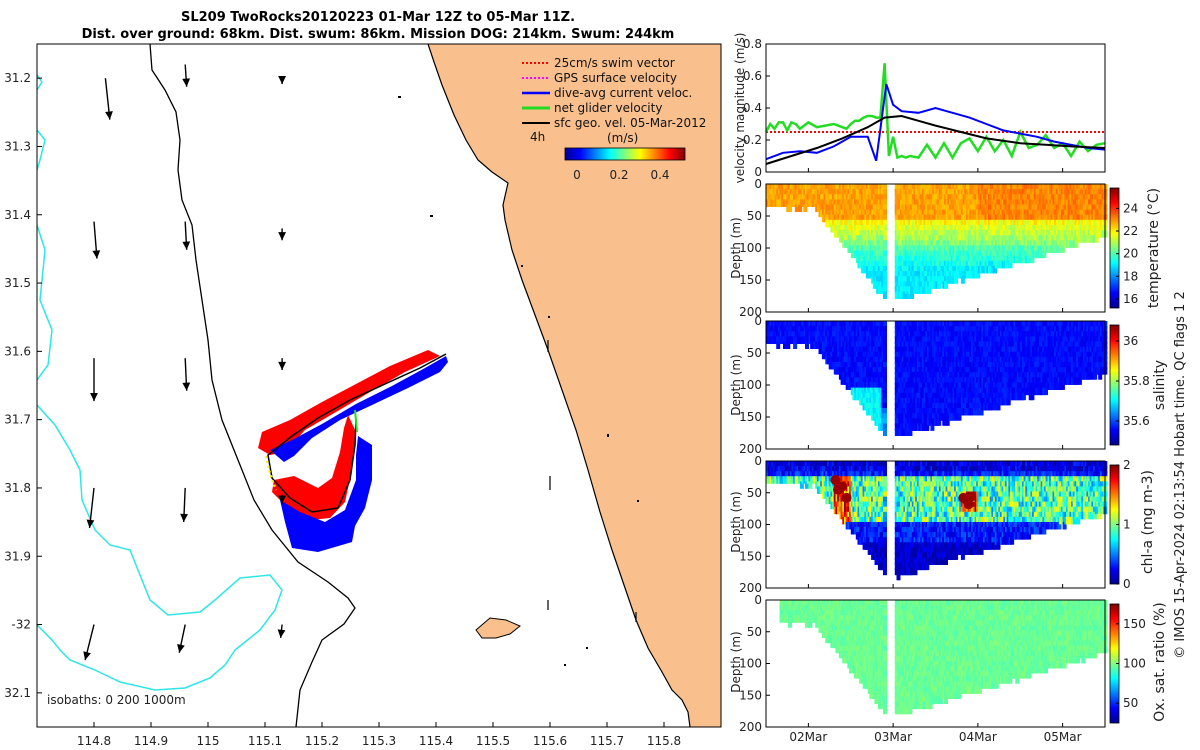  Describe the element at coordinates (208, 741) in the screenshot. I see `map-x-tick-label: 115` at that location.